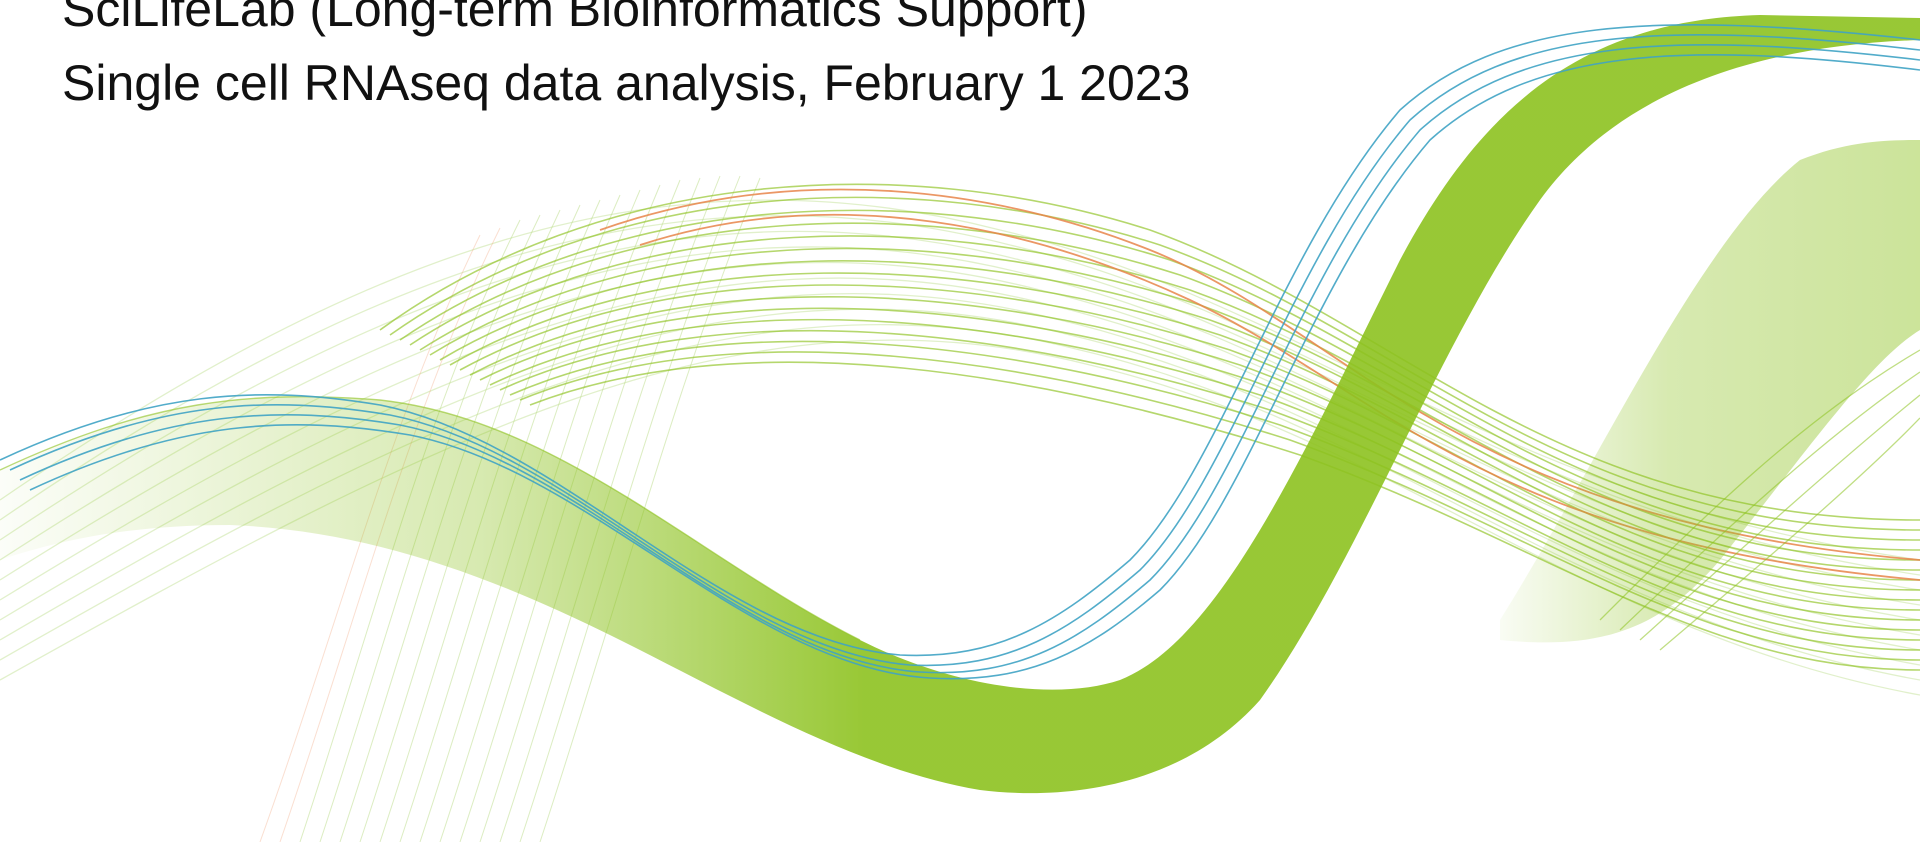  Describe the element at coordinates (1759, 500) in the screenshot. I see `right-thread-lines` at that location.